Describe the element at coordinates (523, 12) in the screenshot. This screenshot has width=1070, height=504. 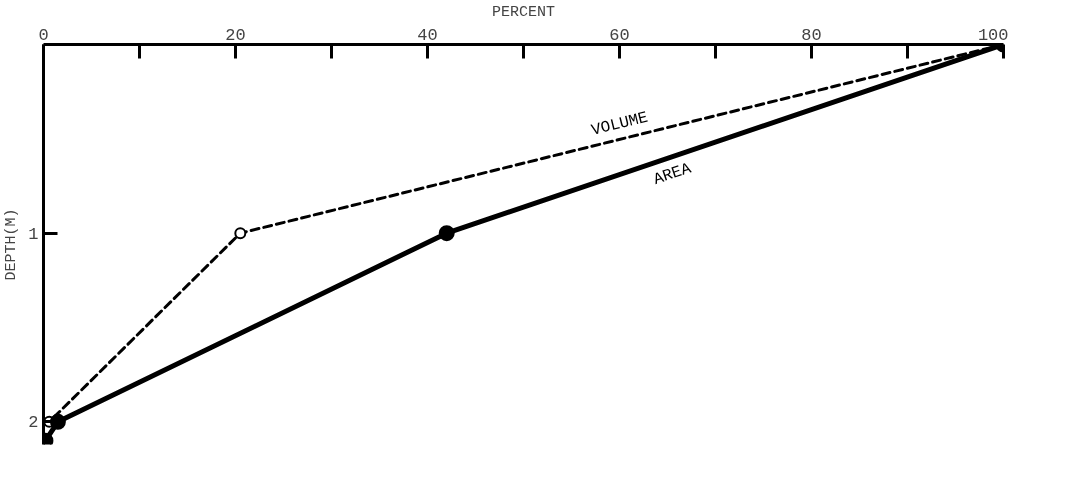
I see `x-axis-title: PERCENT` at that location.